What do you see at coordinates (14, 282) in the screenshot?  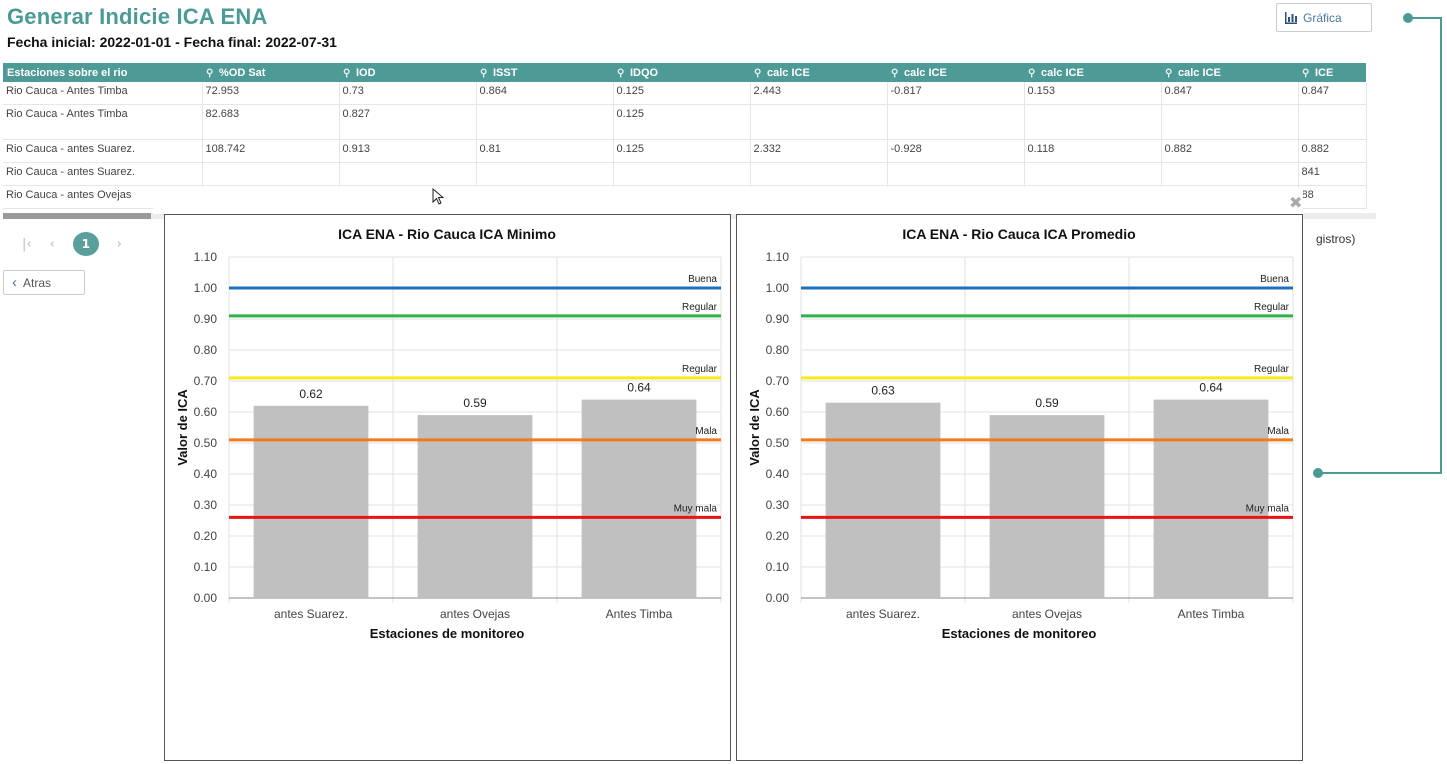 I see `chevron-left-icon: ‹` at bounding box center [14, 282].